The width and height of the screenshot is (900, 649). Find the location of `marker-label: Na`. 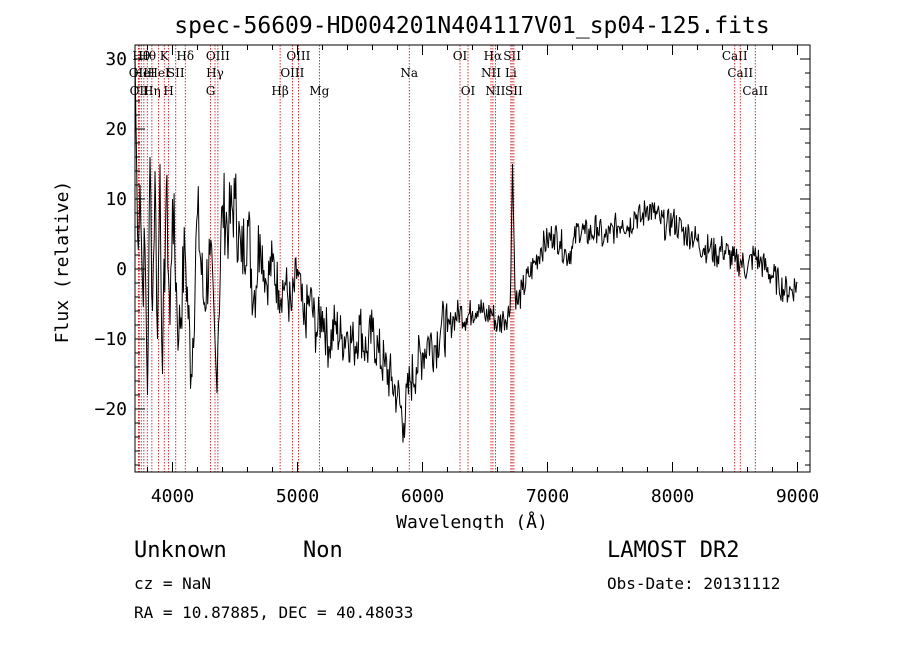

marker-label: Na is located at coordinates (409, 73).